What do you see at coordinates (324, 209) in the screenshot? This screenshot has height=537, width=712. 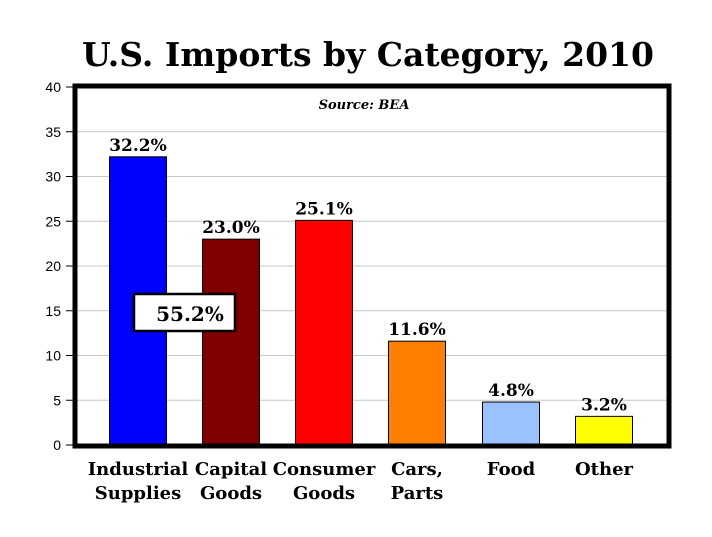 I see `data-label: 25.1%` at bounding box center [324, 209].